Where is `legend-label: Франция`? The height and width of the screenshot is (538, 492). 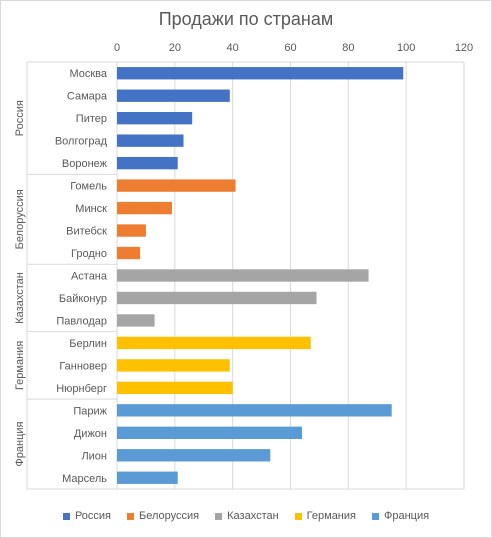
legend-label: Франция is located at coordinates (406, 516).